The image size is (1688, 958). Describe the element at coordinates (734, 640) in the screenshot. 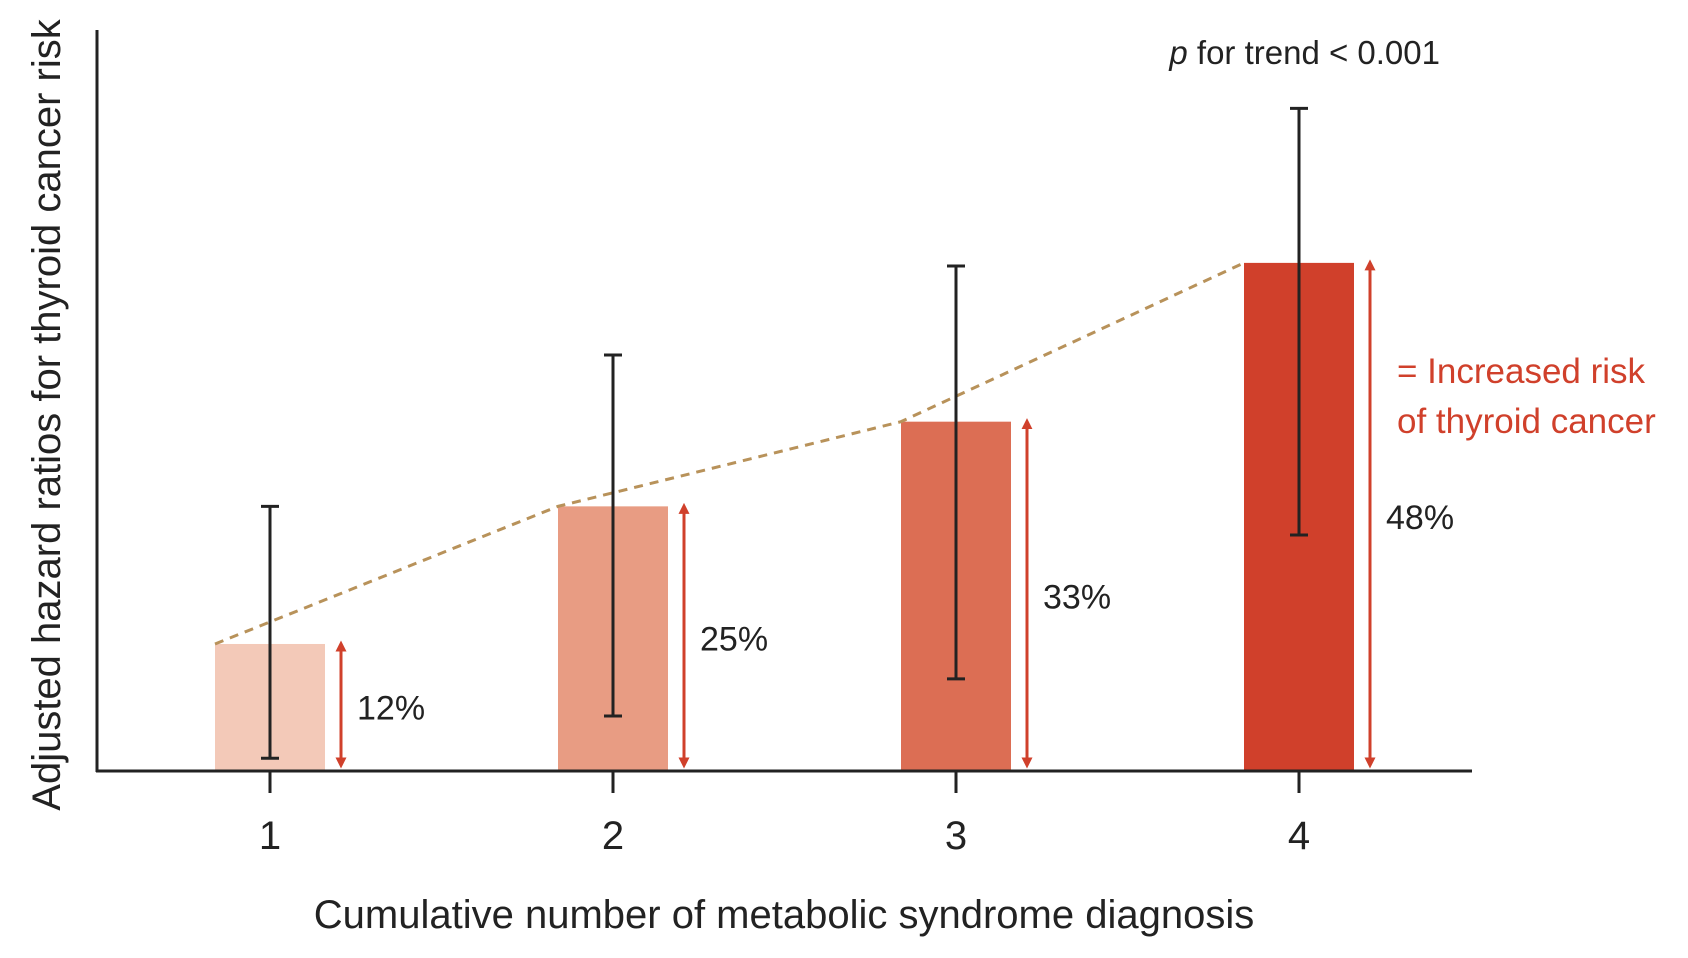

I see `percent-label-2: 25%` at that location.